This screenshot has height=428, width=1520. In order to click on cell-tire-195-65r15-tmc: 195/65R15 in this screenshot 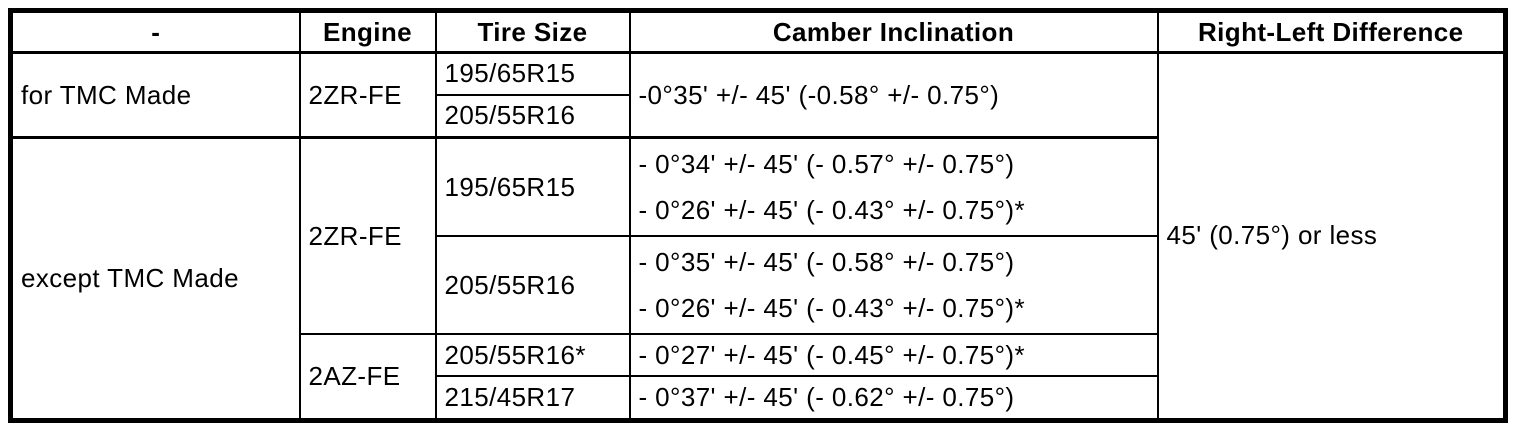, I will do `click(532, 73)`.